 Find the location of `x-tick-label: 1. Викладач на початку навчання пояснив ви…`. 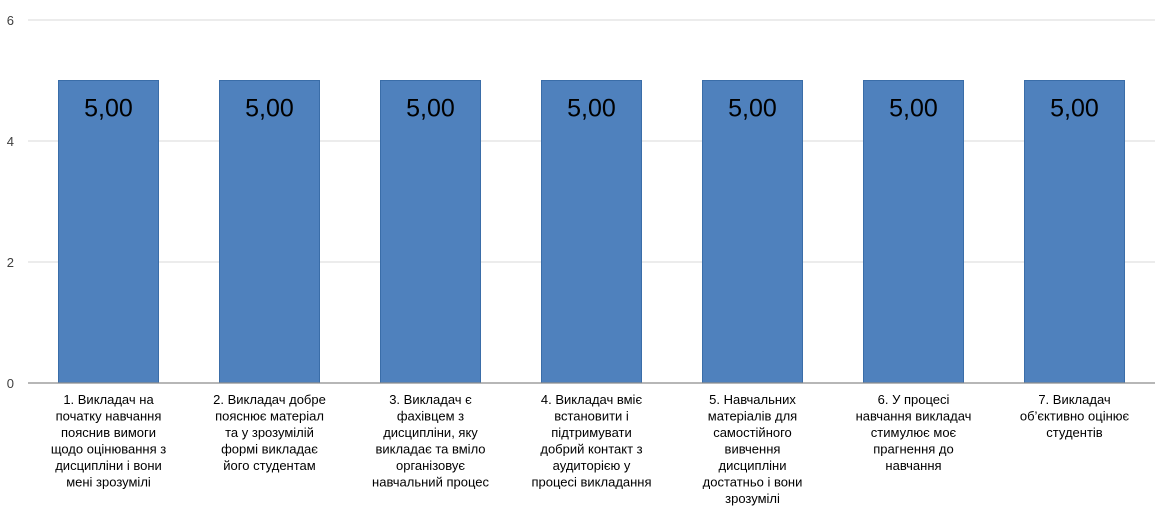

x-tick-label: 1. Викладач на початку навчання пояснив ви… is located at coordinates (108, 441).